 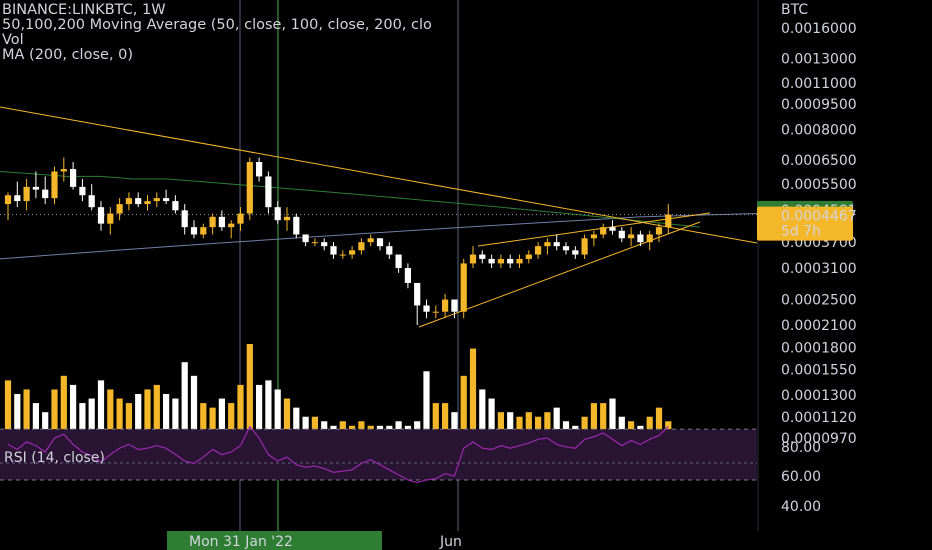 I want to click on price-axis-tick: 0.0001300, so click(x=819, y=396).